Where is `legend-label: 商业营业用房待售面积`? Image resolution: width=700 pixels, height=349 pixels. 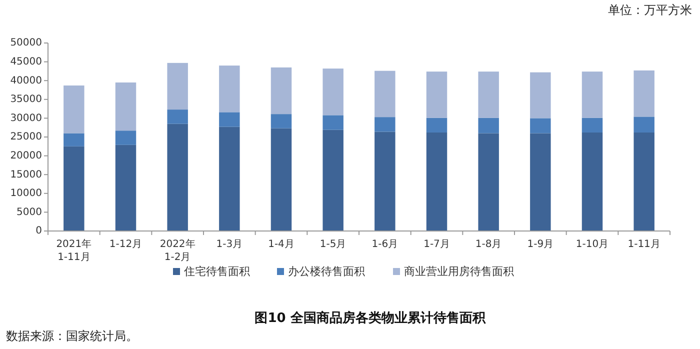
legend-label: 商业营业用房待售面积 is located at coordinates (459, 271).